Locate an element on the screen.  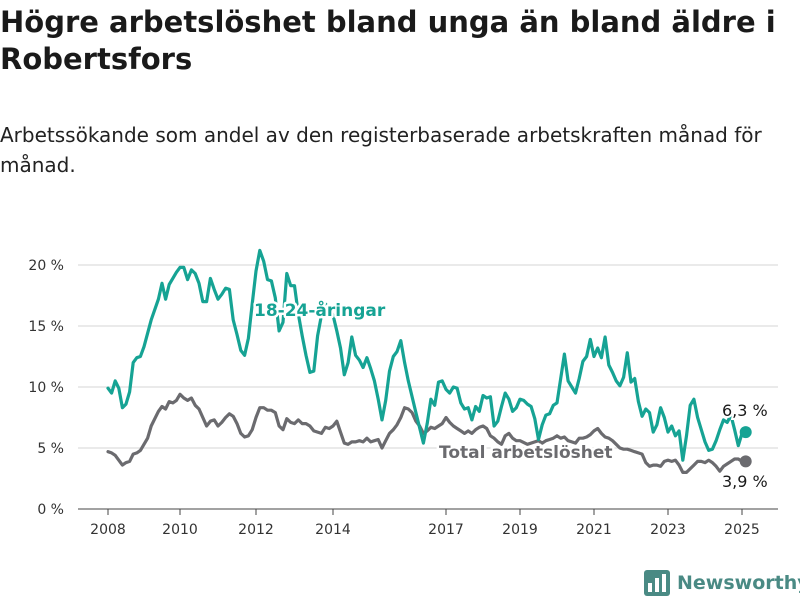
brand-name: Newsworthy is located at coordinates (738, 583).